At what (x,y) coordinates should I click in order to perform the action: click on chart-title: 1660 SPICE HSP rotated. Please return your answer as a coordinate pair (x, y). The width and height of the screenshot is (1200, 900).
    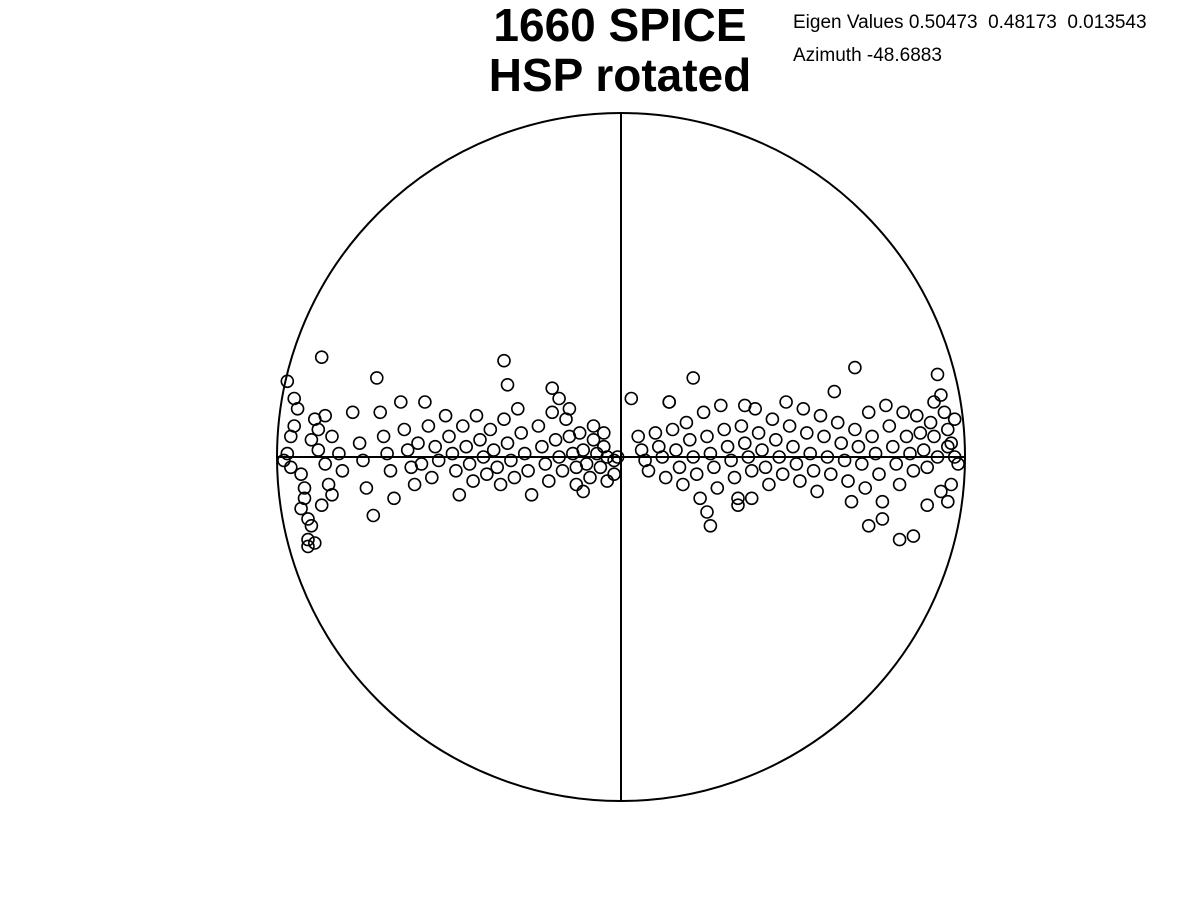
    Looking at the image, I should click on (620, 50).